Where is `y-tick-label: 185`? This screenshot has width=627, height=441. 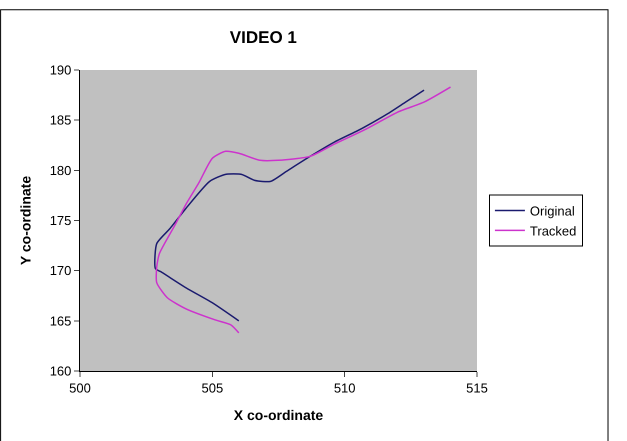 y-tick-label: 185 is located at coordinates (61, 120).